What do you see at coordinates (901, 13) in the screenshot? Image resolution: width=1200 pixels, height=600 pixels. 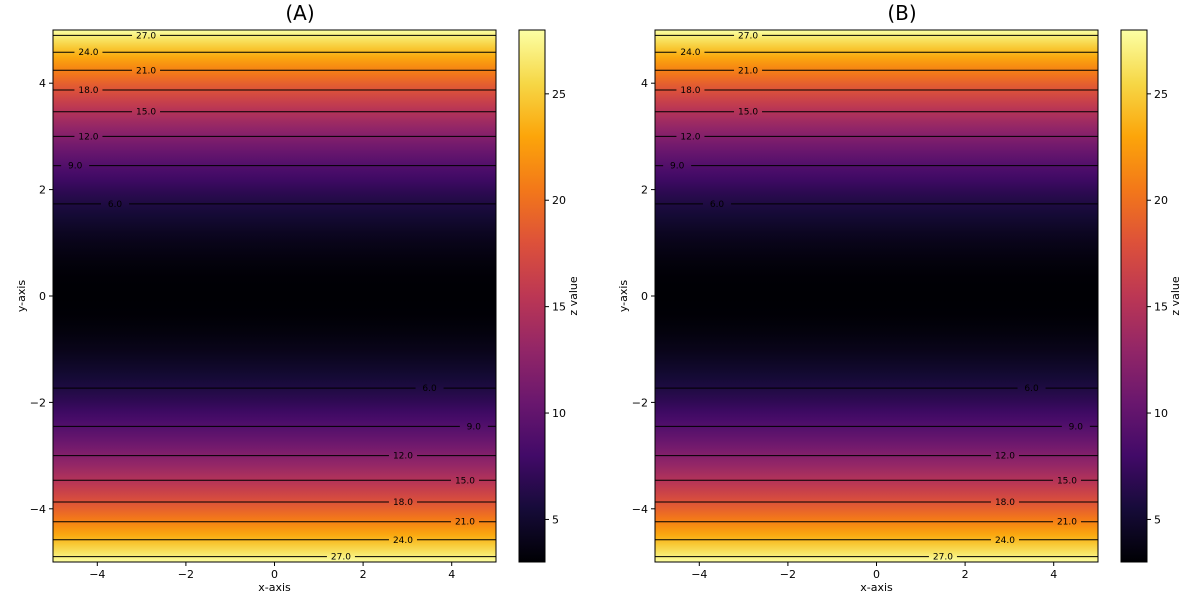 I see `panel-title: (B)` at bounding box center [901, 13].